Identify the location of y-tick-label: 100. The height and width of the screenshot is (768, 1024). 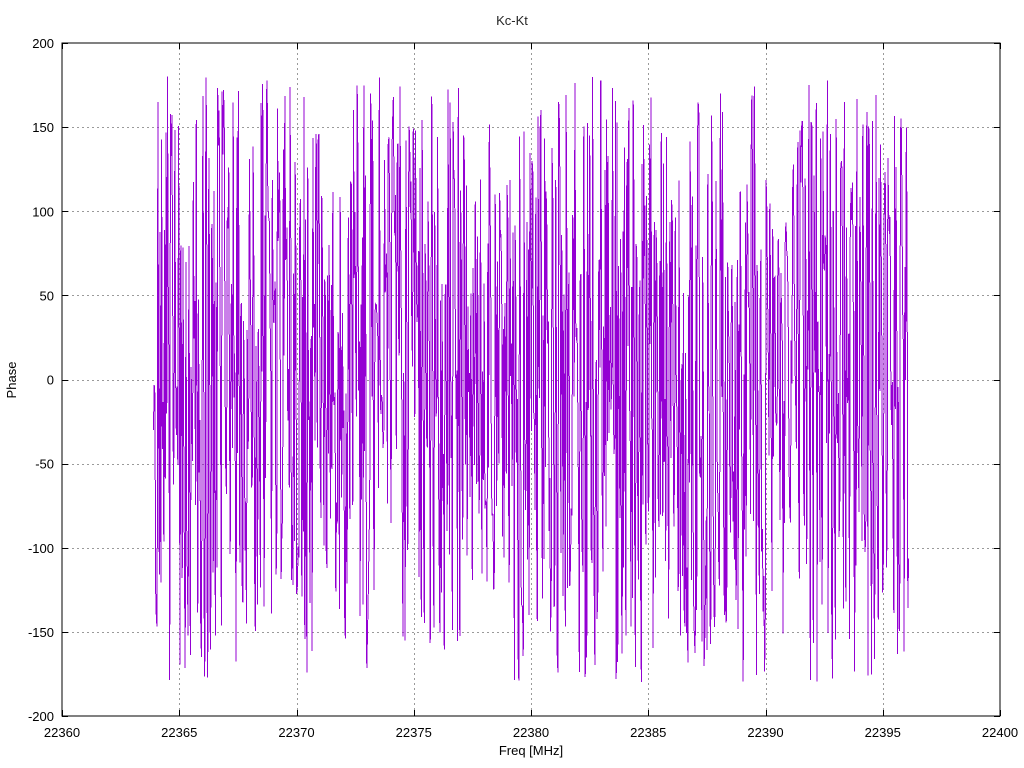
(43, 211).